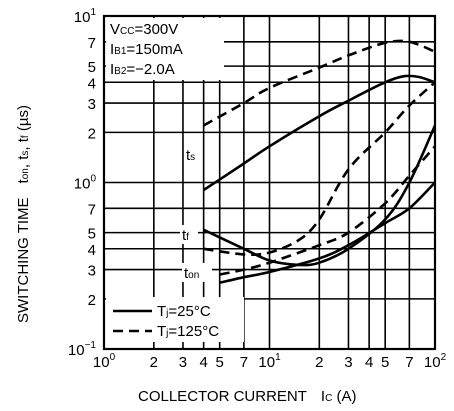  What do you see at coordinates (120, 51) in the screenshot?
I see `condition-subscript: B1` at bounding box center [120, 51].